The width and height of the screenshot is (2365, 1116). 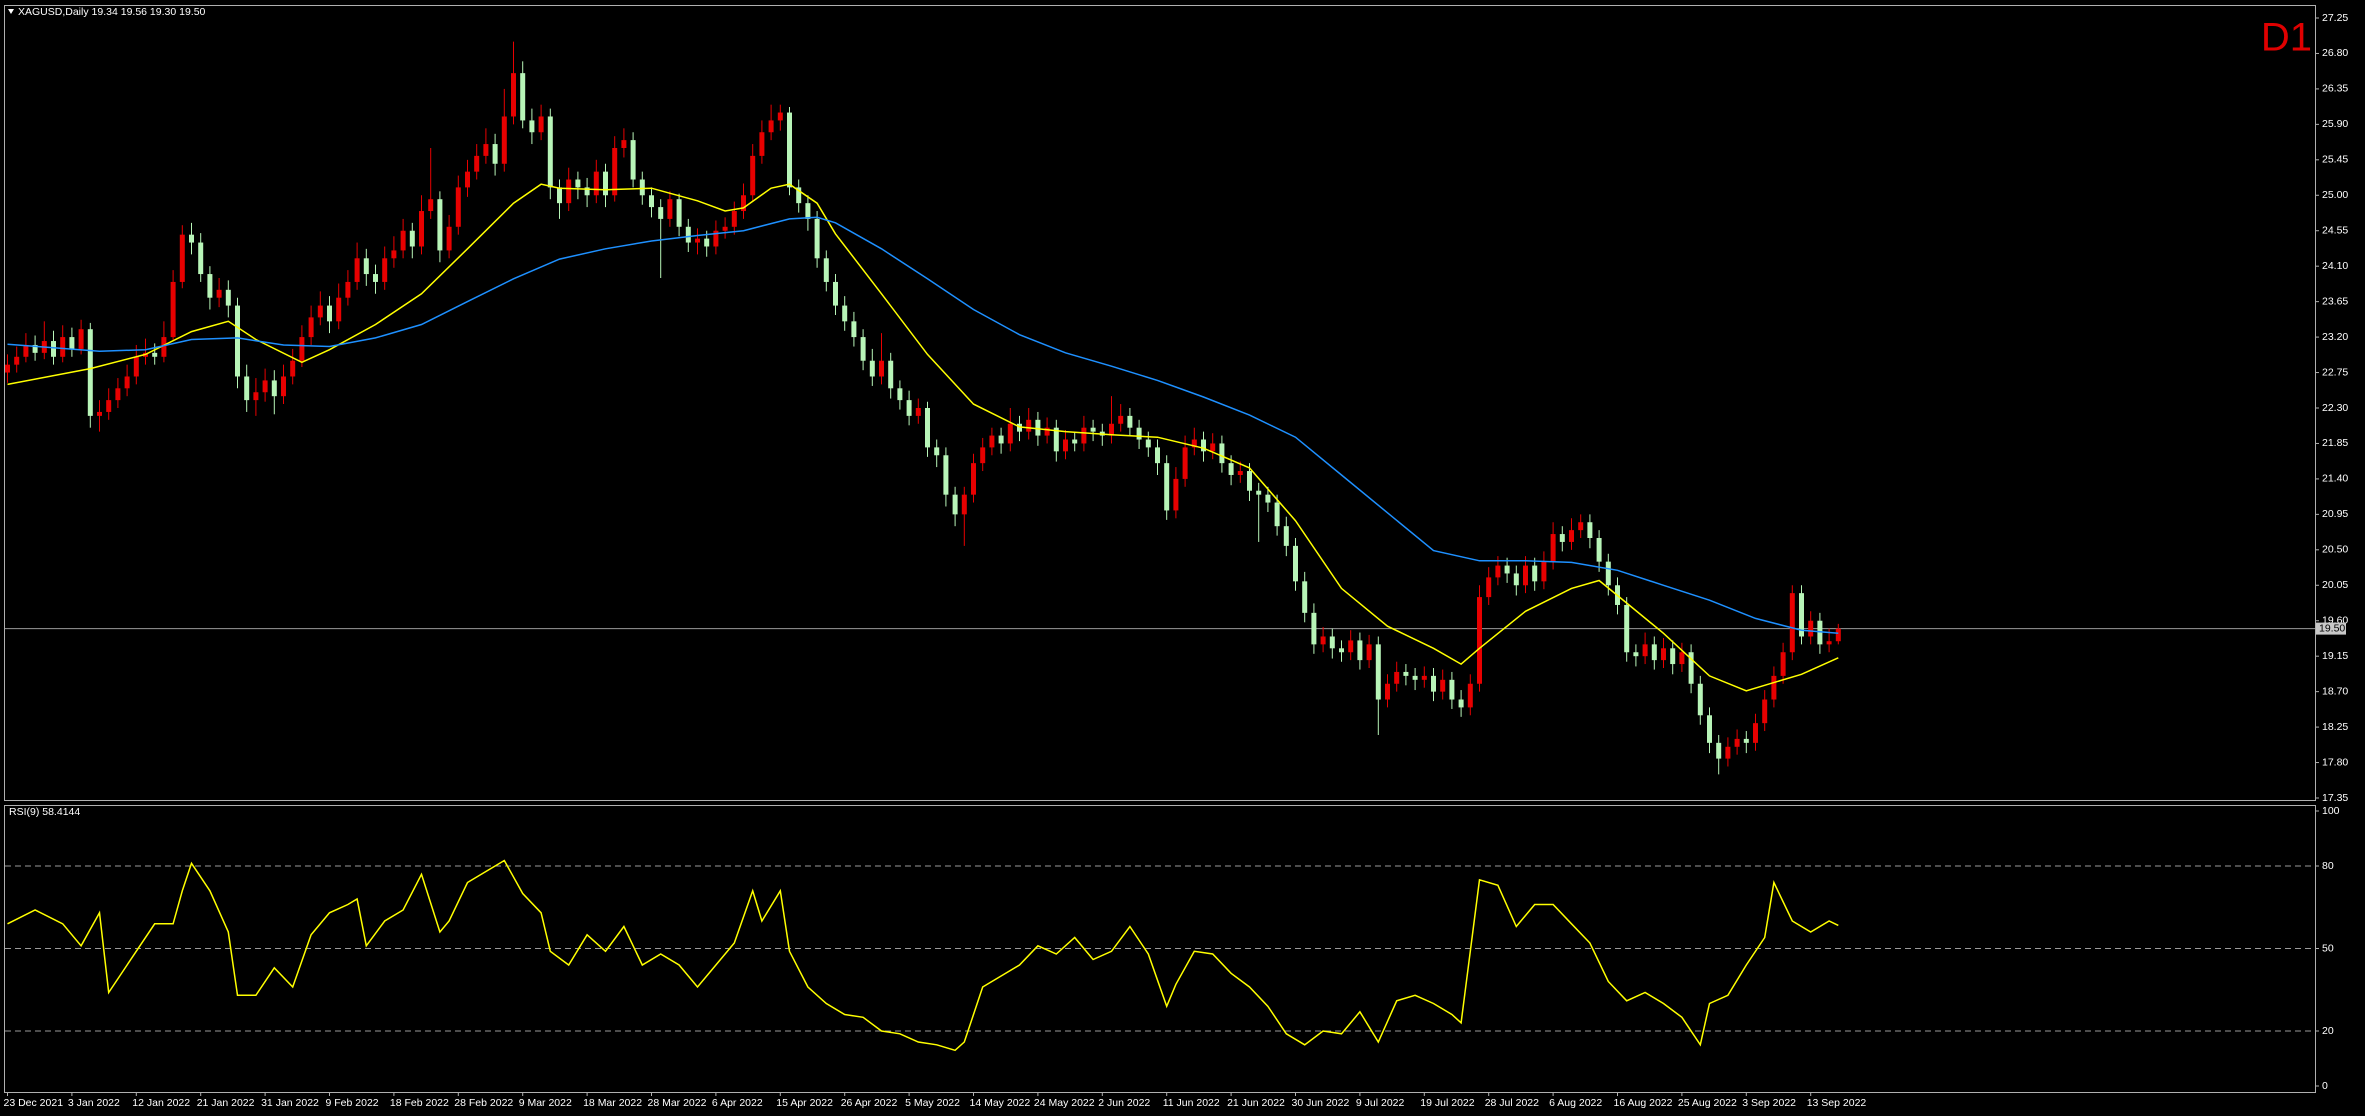 I want to click on y-tick-label: 21.40, so click(x=2335, y=479).